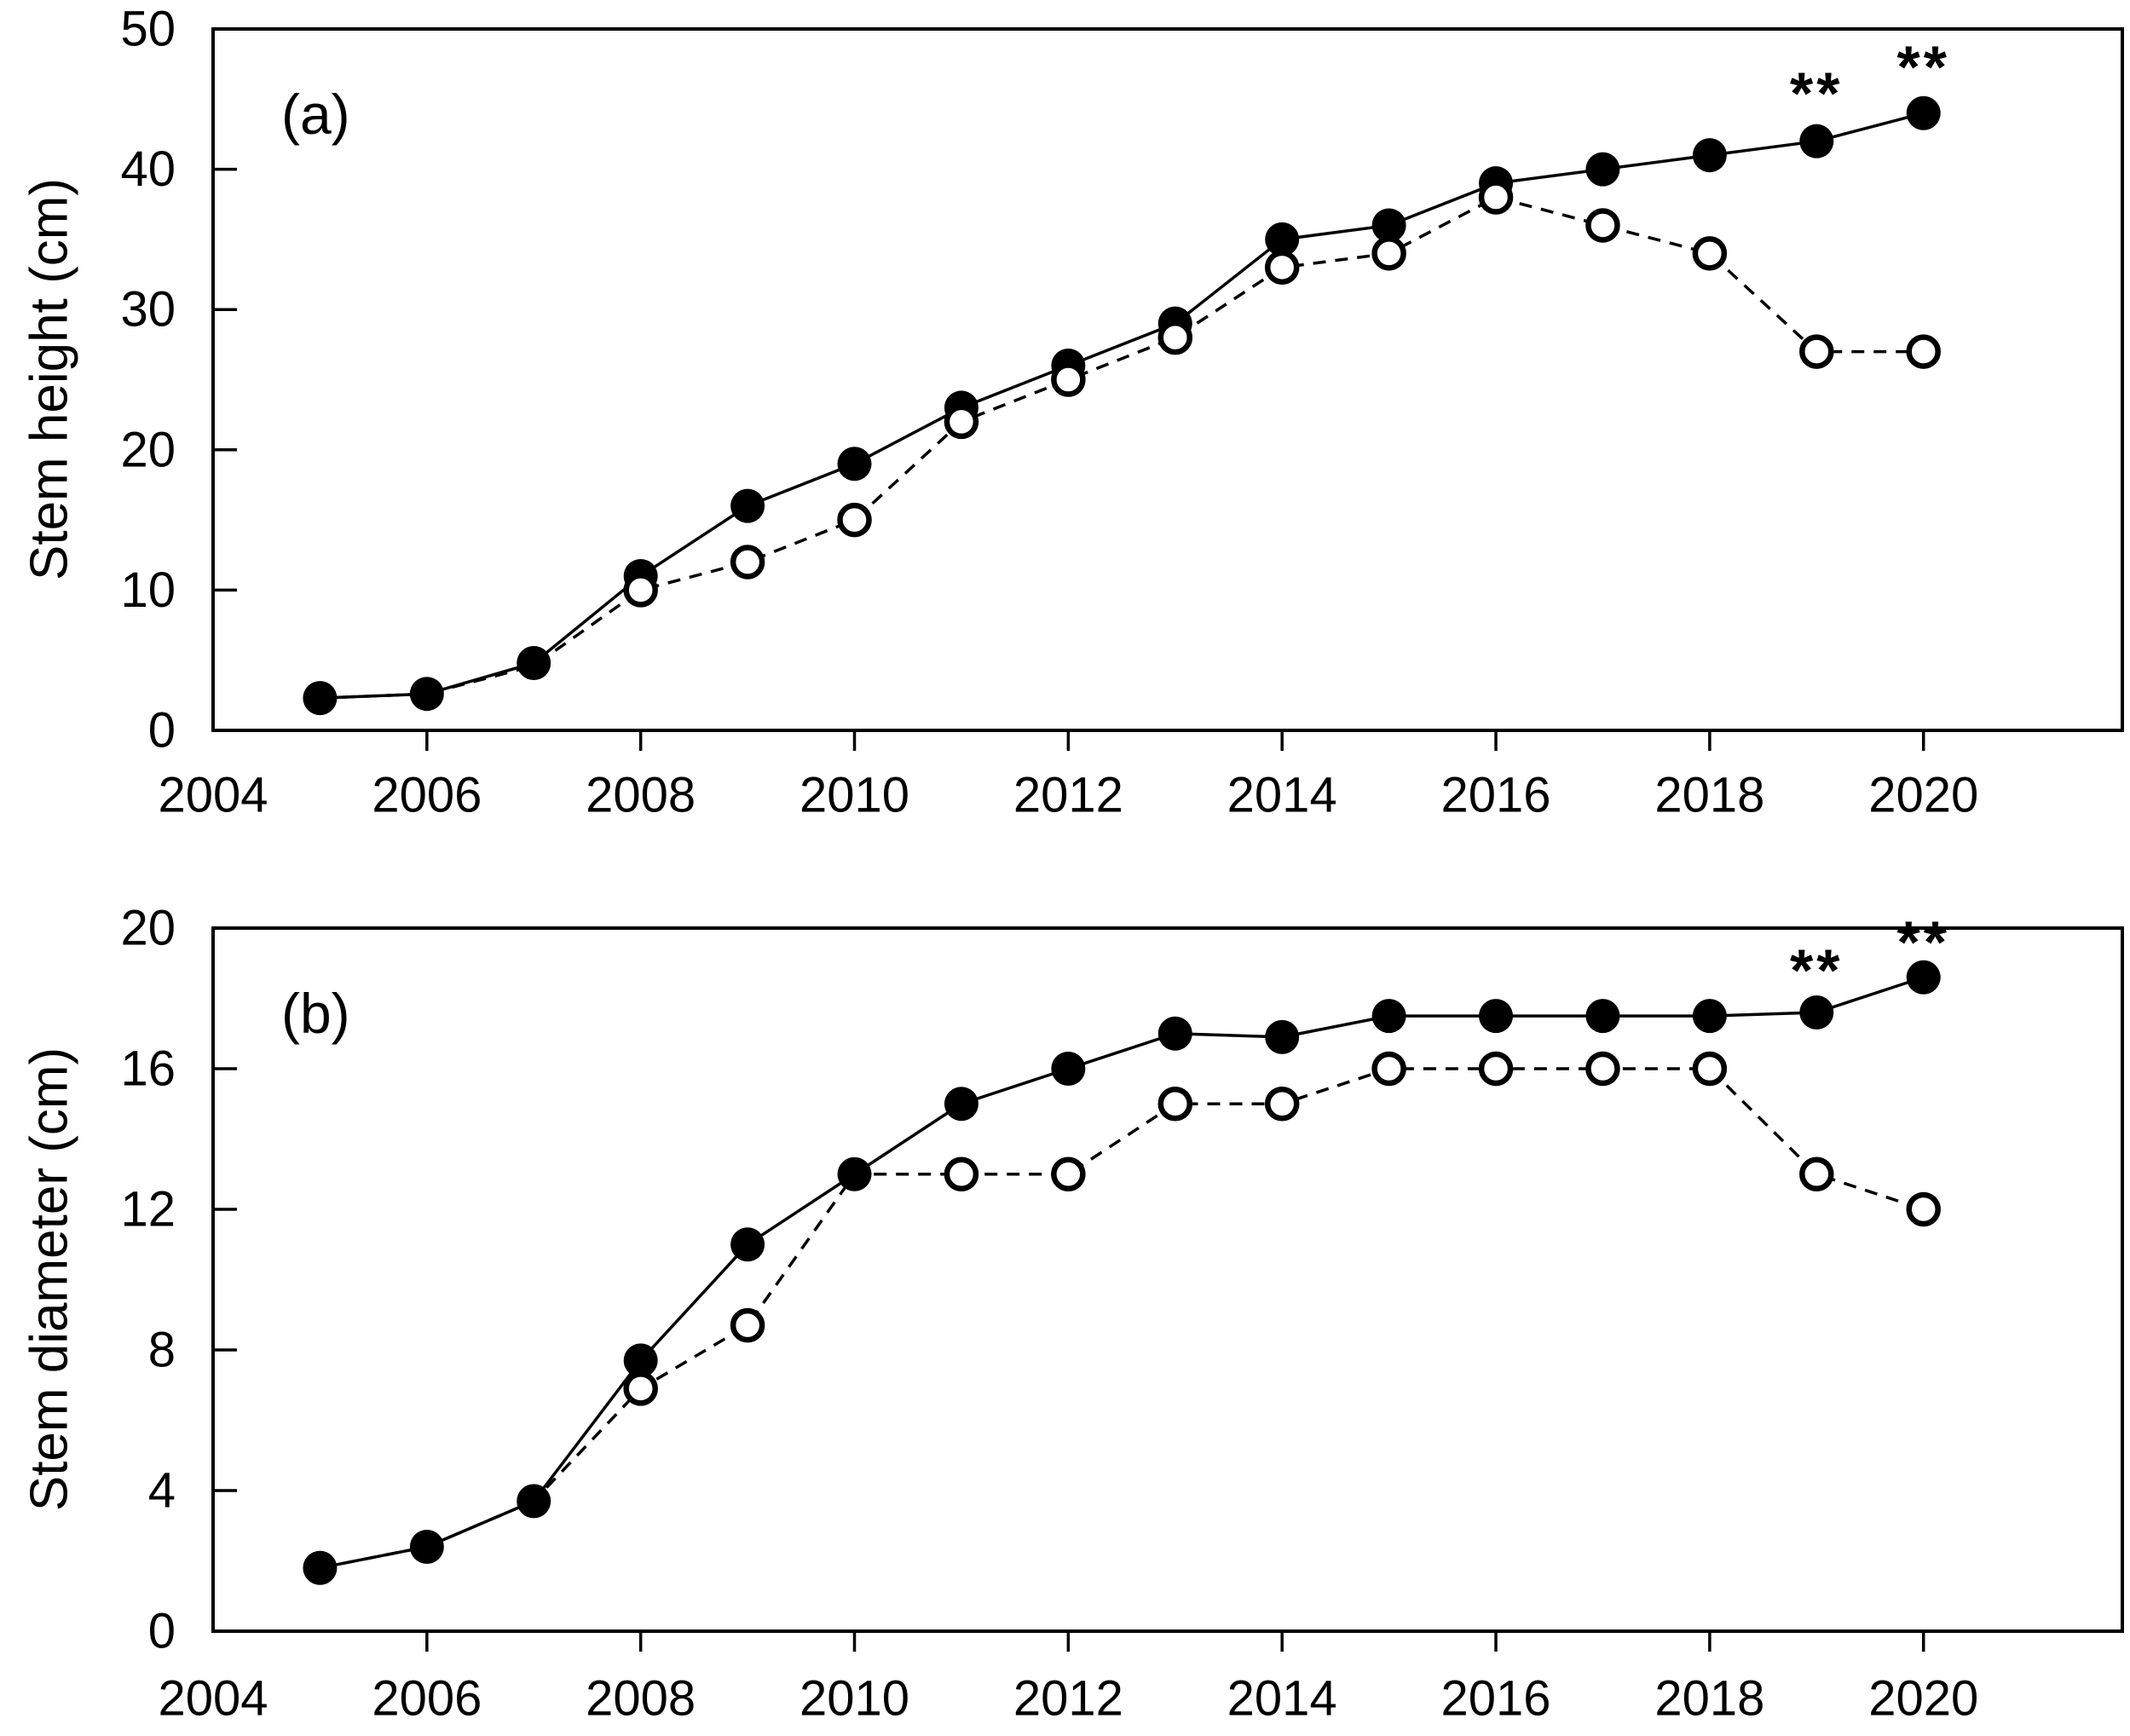  Describe the element at coordinates (49, 379) in the screenshot. I see `y-axis-title: Stem height (cm)` at that location.